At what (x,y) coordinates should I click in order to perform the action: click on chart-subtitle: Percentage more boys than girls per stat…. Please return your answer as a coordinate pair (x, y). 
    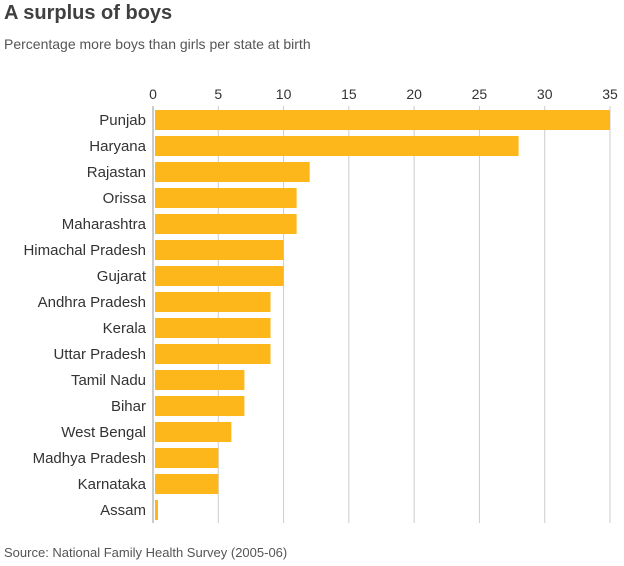
    Looking at the image, I should click on (157, 44).